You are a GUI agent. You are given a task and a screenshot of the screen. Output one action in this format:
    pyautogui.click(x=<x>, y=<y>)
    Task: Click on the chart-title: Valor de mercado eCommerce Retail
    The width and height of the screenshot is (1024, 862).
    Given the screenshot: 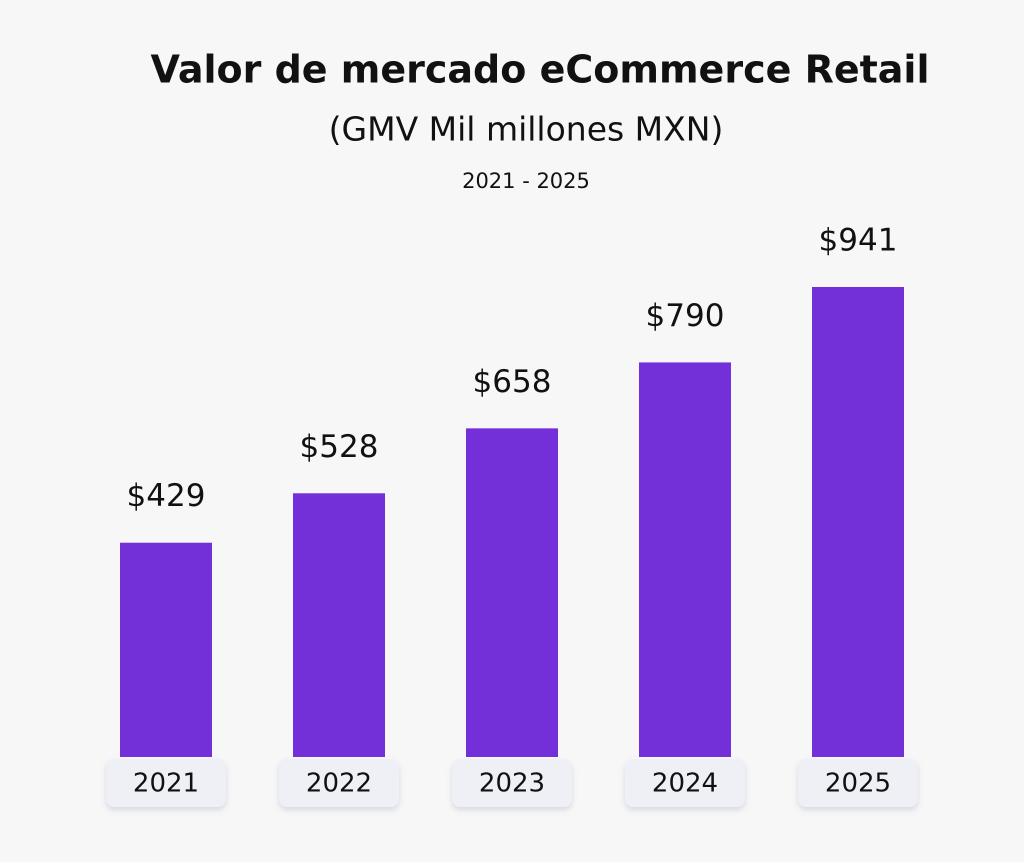 What is the action you would take?
    pyautogui.click(x=540, y=70)
    